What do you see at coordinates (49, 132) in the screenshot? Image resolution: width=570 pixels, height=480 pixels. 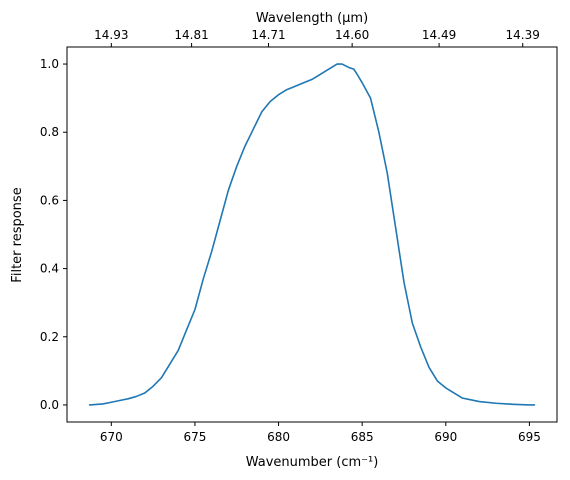 I see `y-tick-label: 0.8` at bounding box center [49, 132].